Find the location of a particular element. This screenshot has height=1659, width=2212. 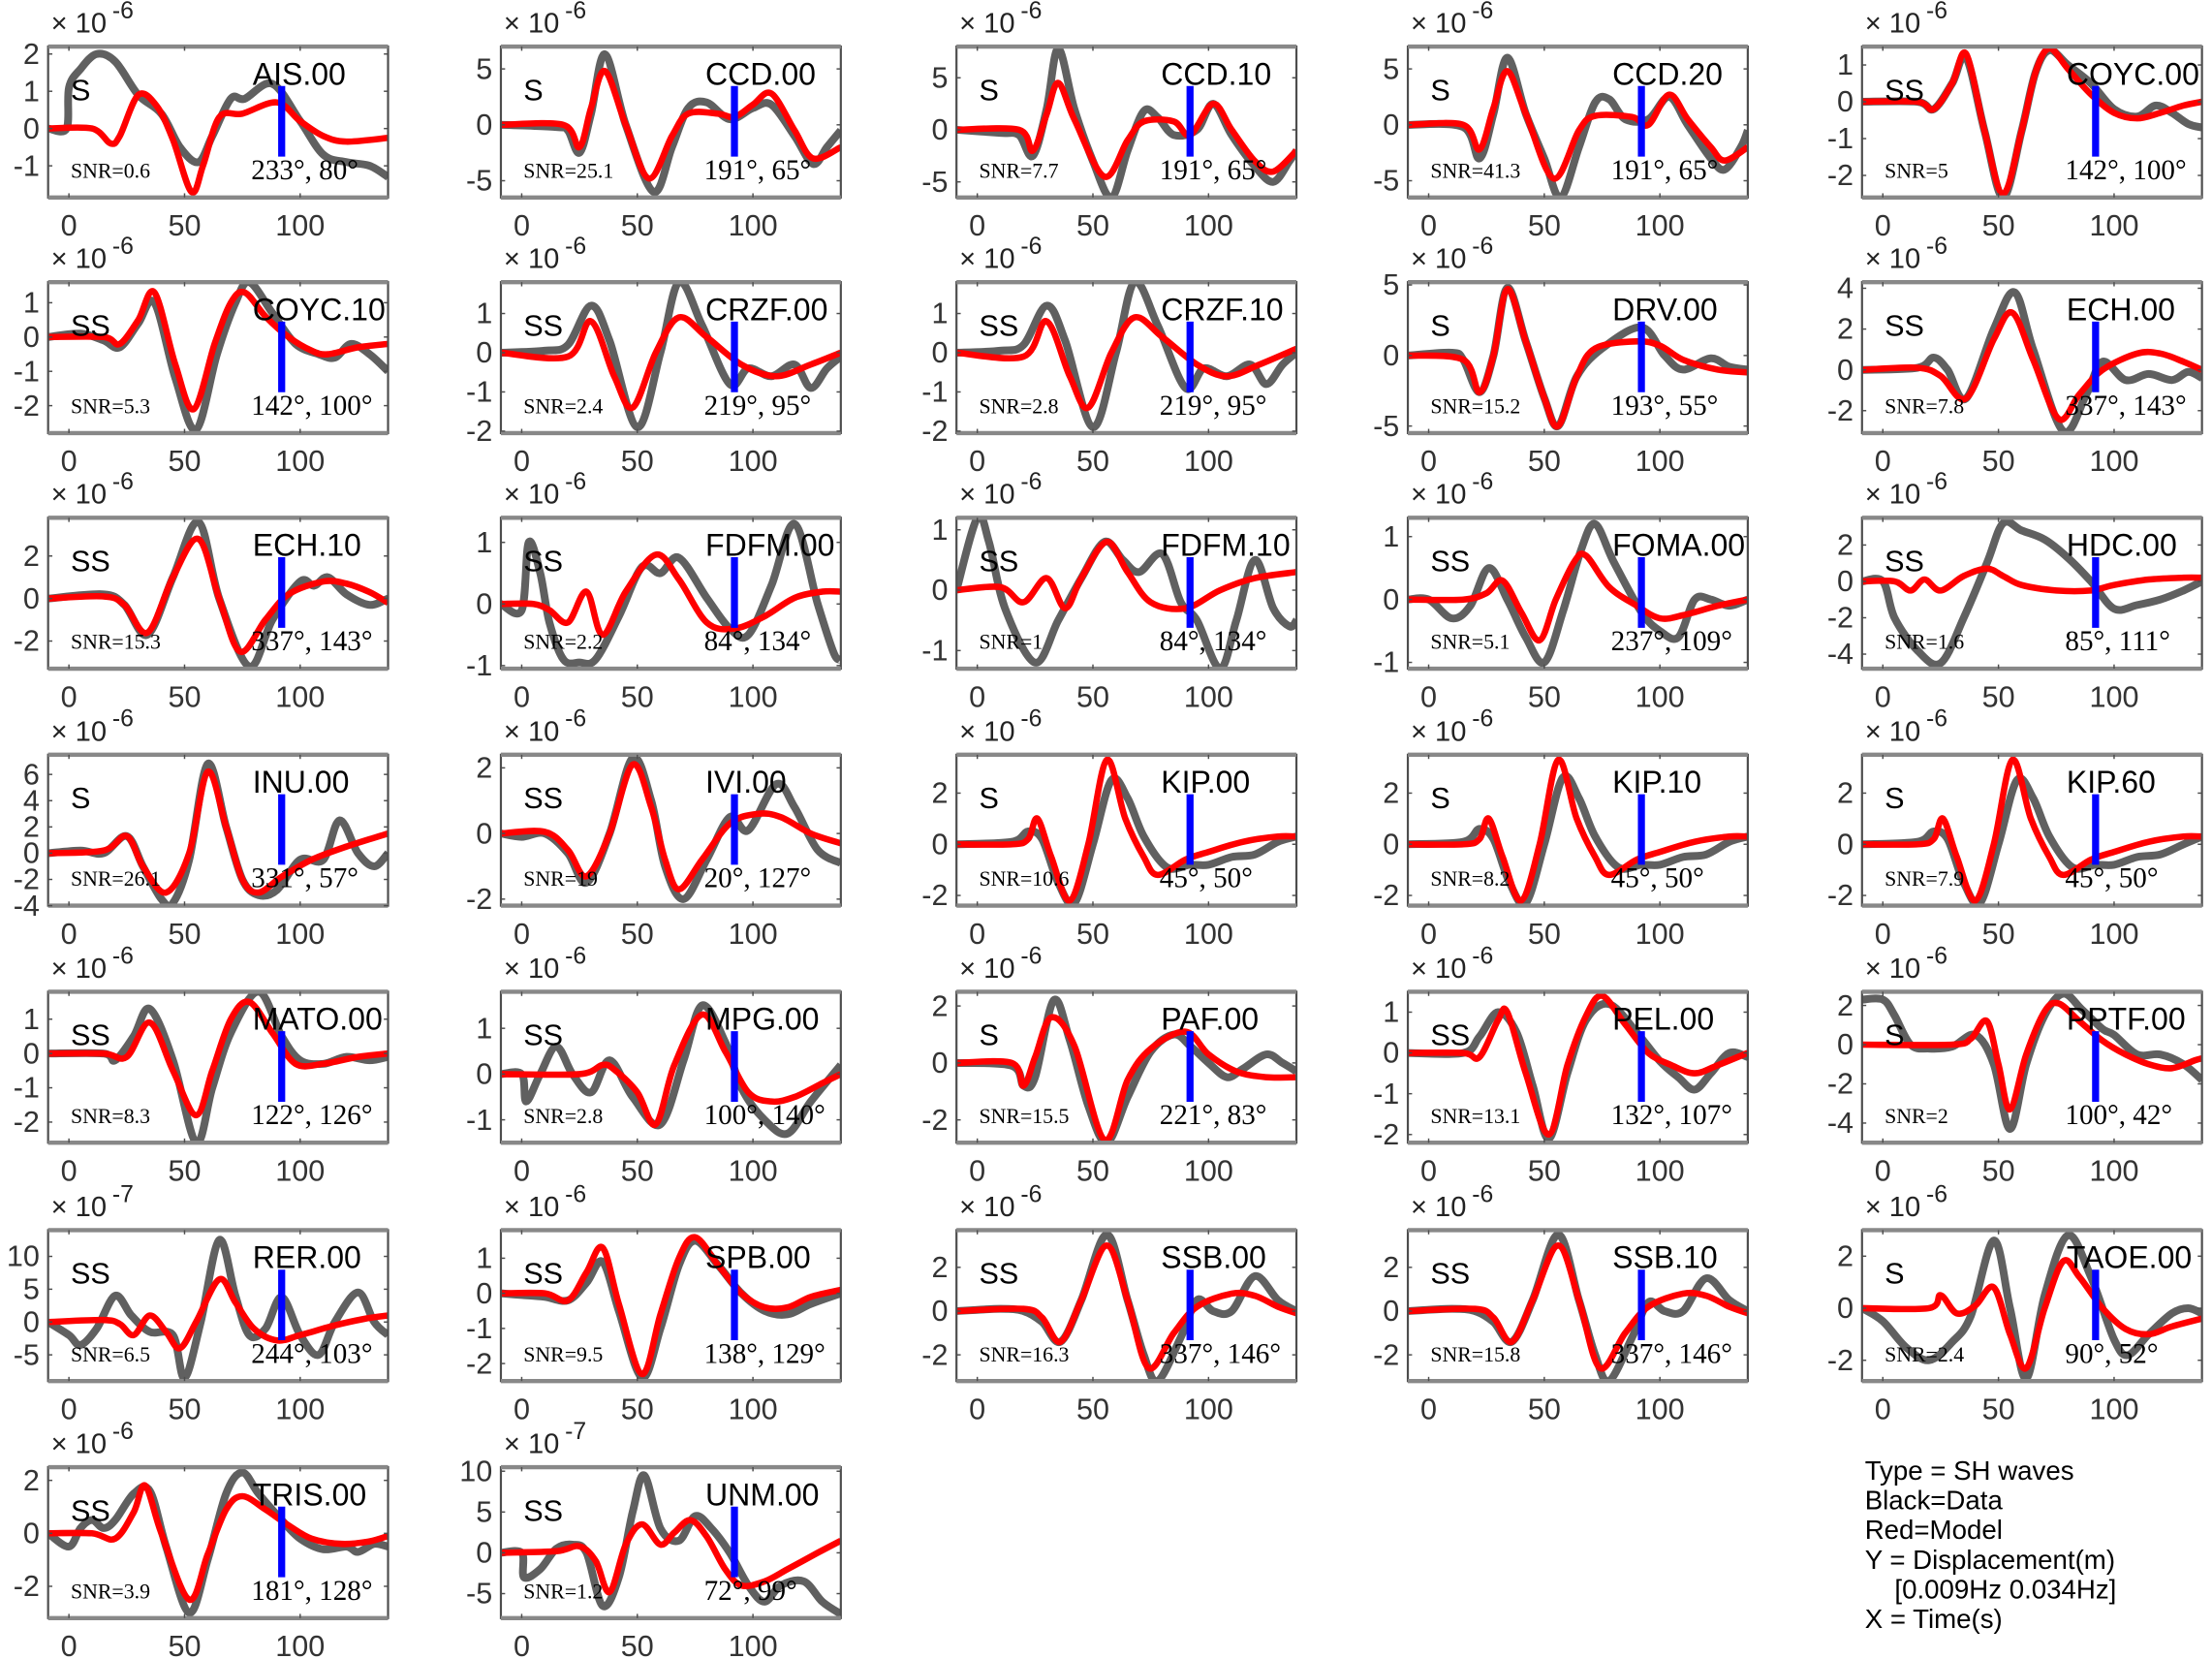

azimuth-distance-label: 122°, 126° is located at coordinates (311, 1115).